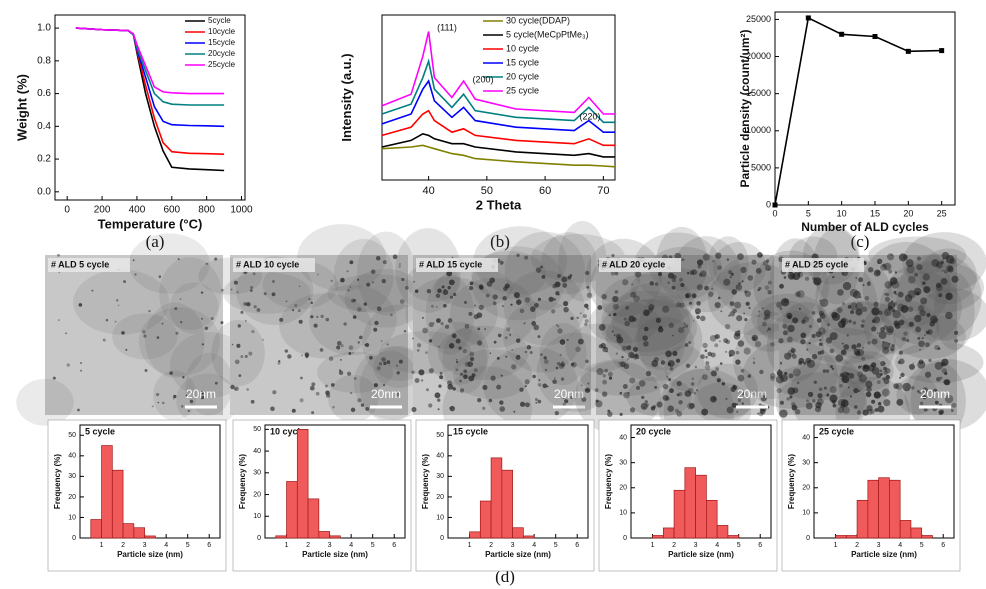  What do you see at coordinates (865, 108) in the screenshot?
I see `plot-frame` at bounding box center [865, 108].